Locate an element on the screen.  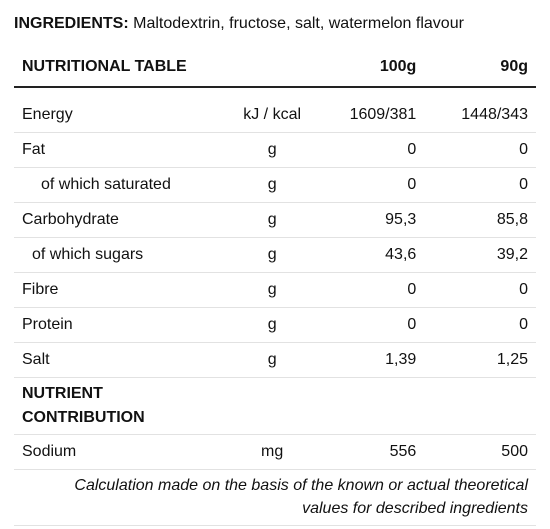
column-header-100g: 100g is located at coordinates (372, 68).